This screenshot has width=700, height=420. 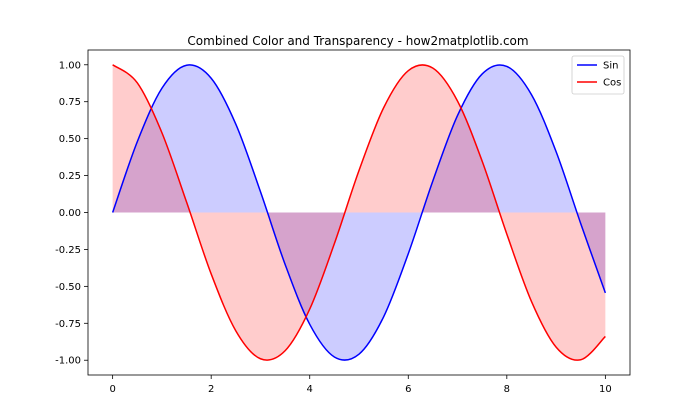 What do you see at coordinates (68, 250) in the screenshot?
I see `y-tick-label-3: -0.25` at bounding box center [68, 250].